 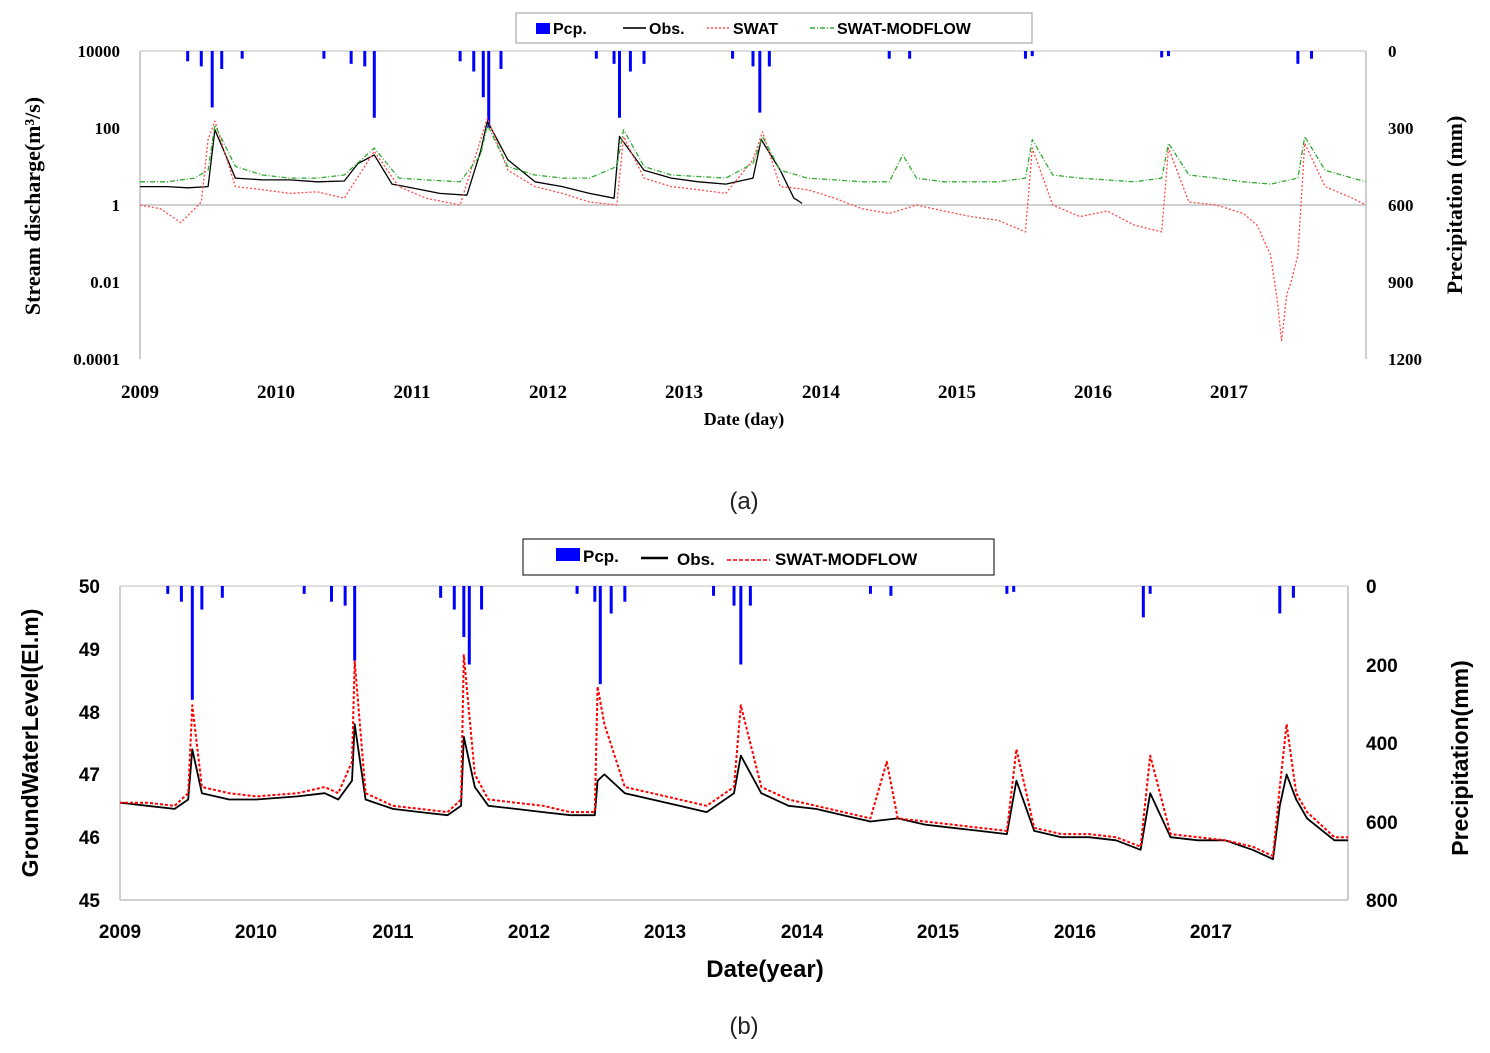 I want to click on y2-ticks-b: 0 200 400 600 800, so click(x=1382, y=744).